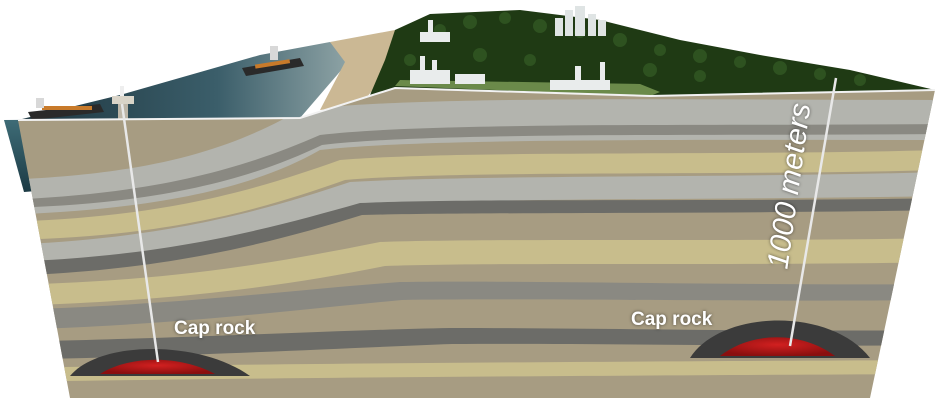 The width and height of the screenshot is (943, 398). I want to click on gas-reservoir-left, so click(157, 366).